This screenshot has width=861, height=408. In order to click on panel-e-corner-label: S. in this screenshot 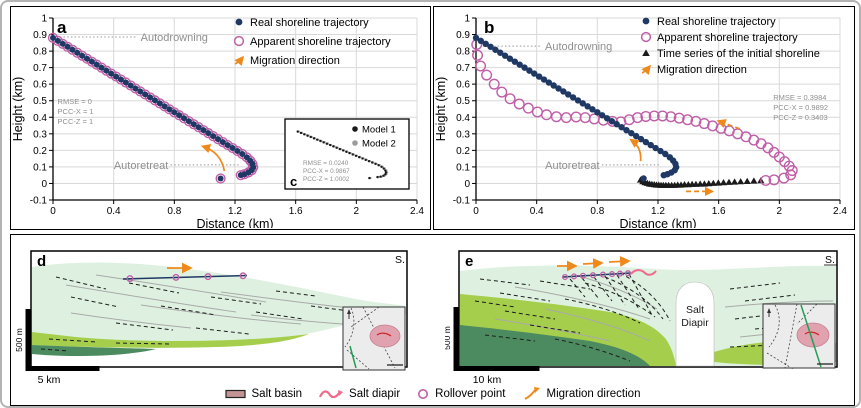, I will do `click(830, 260)`.